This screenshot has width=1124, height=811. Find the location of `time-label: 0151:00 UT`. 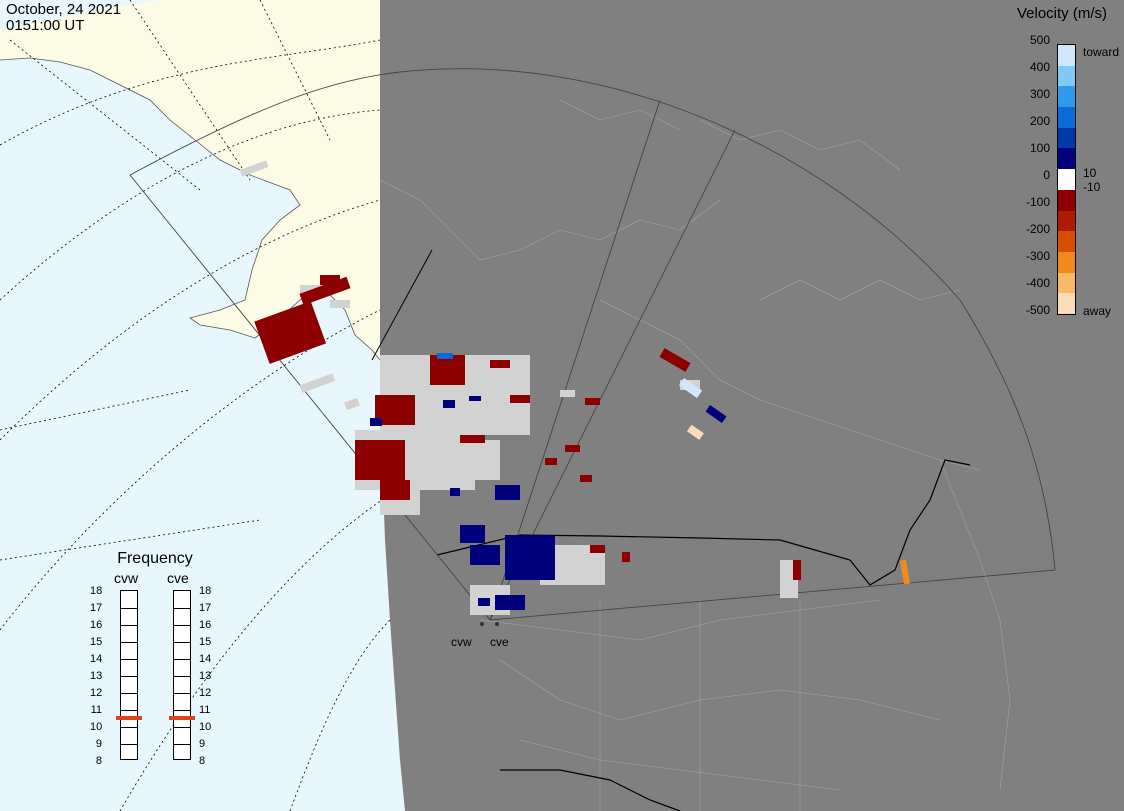

time-label: 0151:00 UT is located at coordinates (45, 25).